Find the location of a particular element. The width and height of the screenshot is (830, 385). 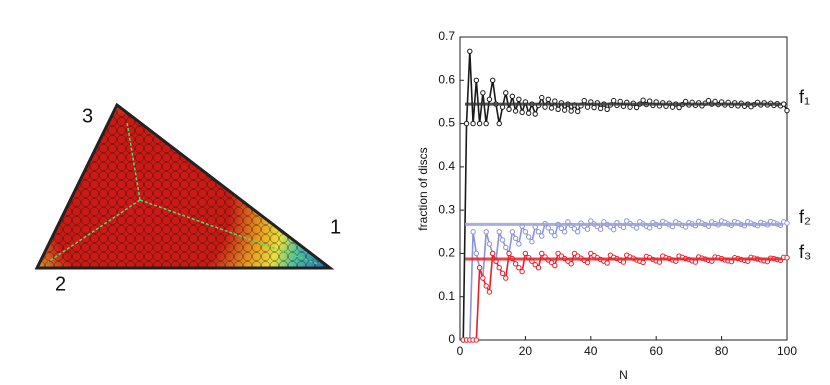

y-tick-label: 0.7 is located at coordinates (446, 36).